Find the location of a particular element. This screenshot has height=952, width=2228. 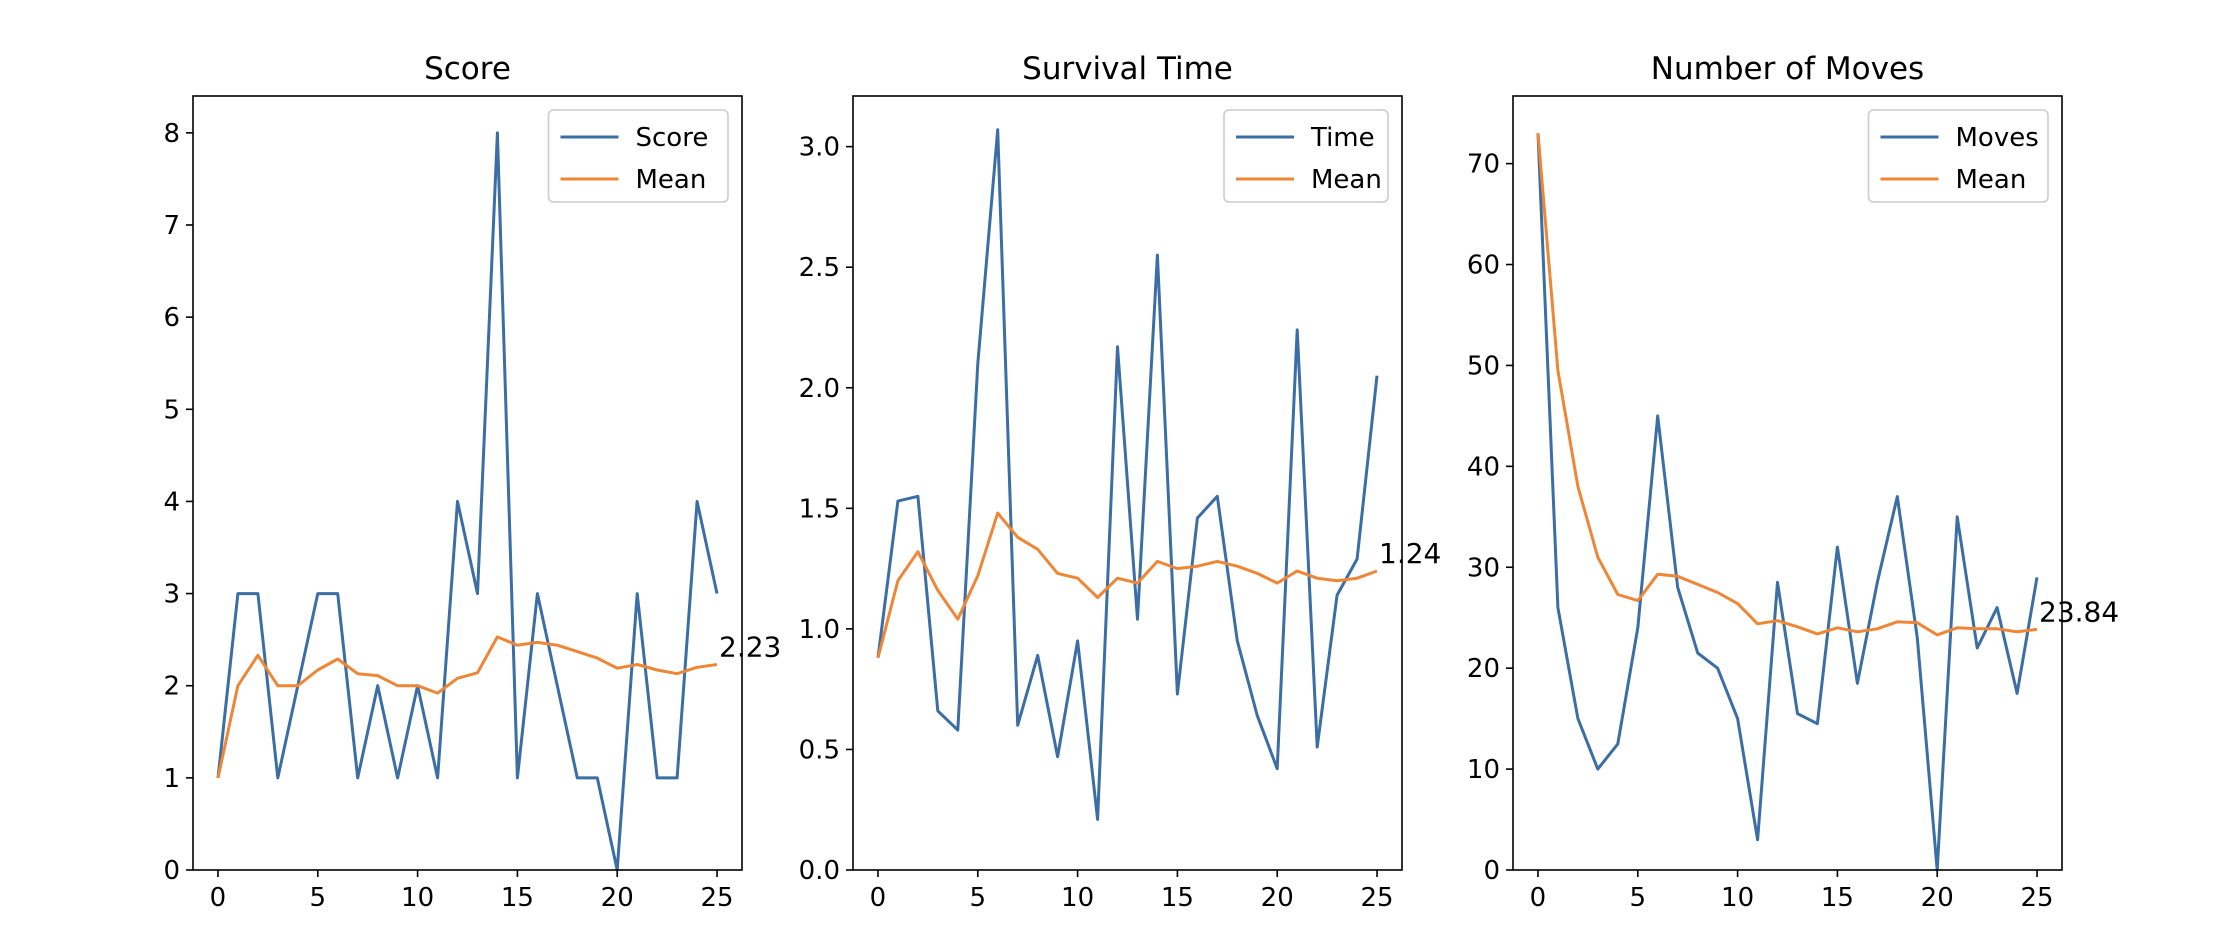

number-of-moves-x-tick-label: 5 is located at coordinates (1637, 898).